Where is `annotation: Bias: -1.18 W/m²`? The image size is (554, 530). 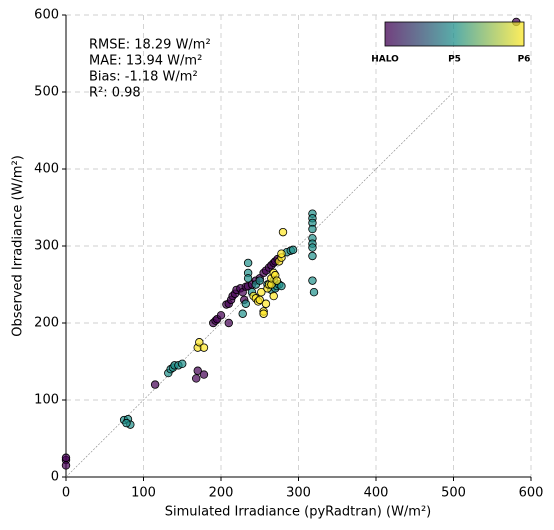
annotation: Bias: -1.18 W/m² is located at coordinates (143, 77).